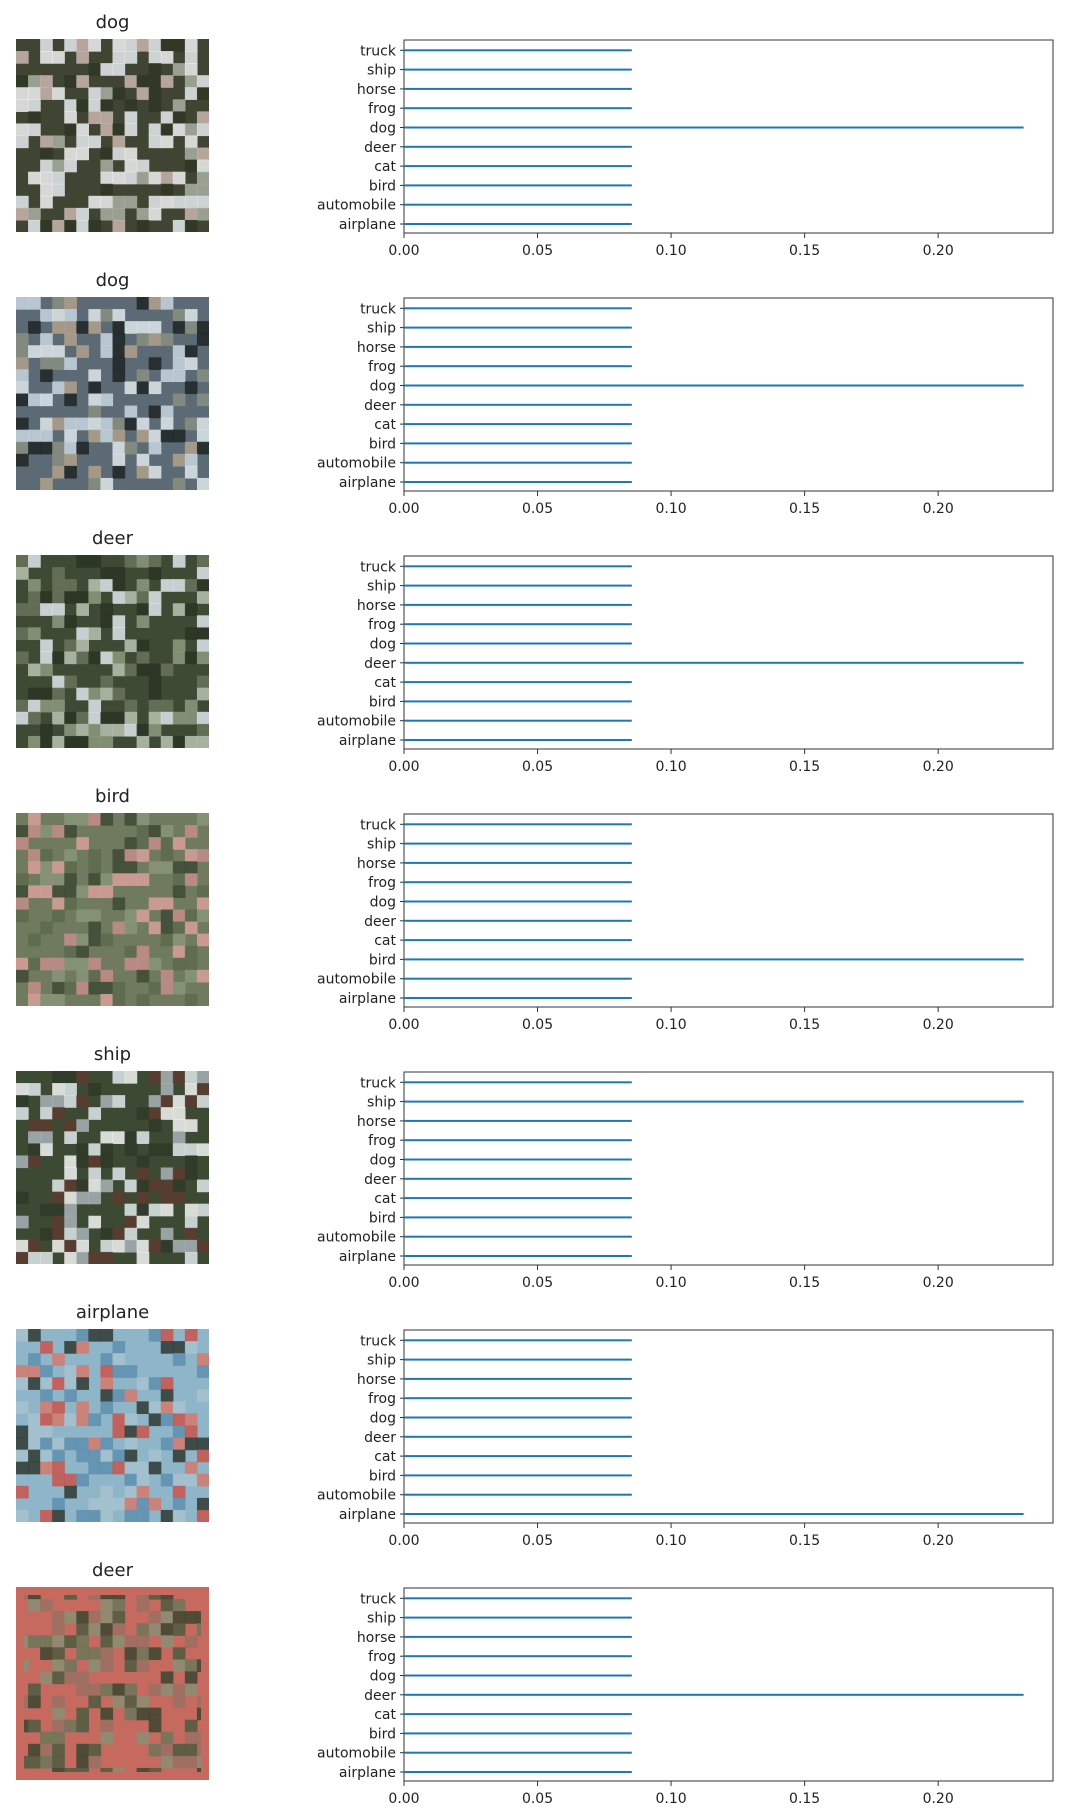 The width and height of the screenshot is (1066, 1812). Describe the element at coordinates (112, 538) in the screenshot. I see `image-title: deer` at that location.